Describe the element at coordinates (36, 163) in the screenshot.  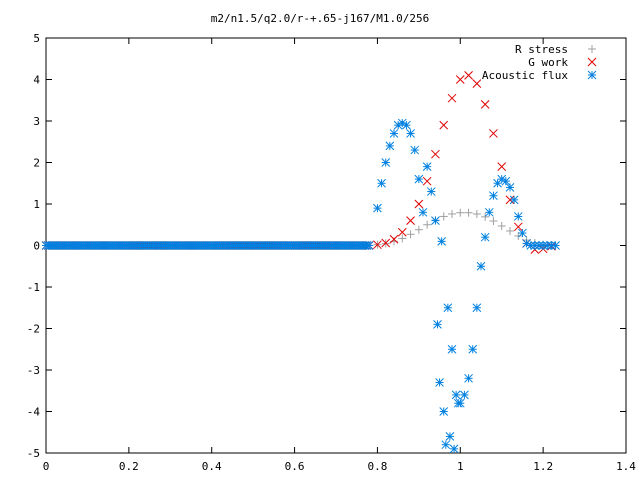
I see `y-tick-label: 2` at that location.